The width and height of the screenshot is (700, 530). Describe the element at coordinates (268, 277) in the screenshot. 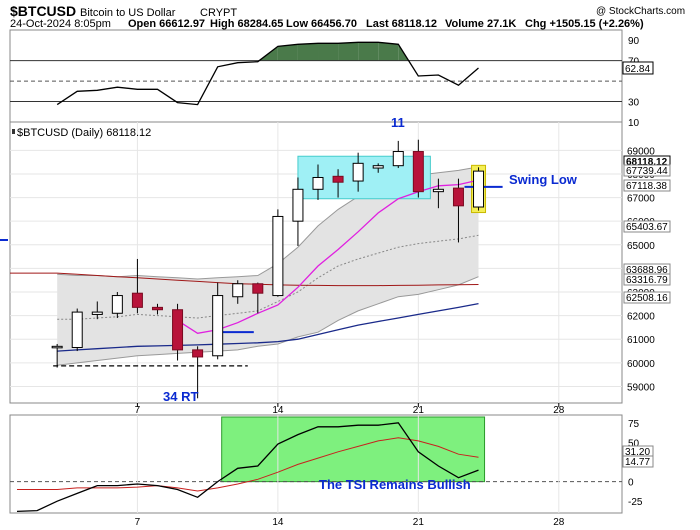

I see `bollinger-mid-line` at that location.